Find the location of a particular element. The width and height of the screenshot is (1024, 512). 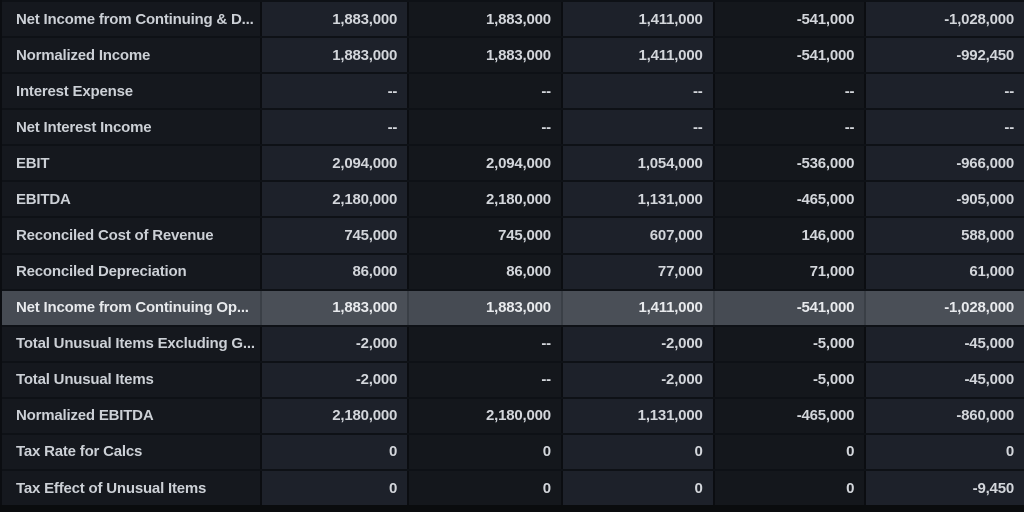

table-row: Tax Rate for Calcs 0 0 0 0 0 is located at coordinates (513, 451).